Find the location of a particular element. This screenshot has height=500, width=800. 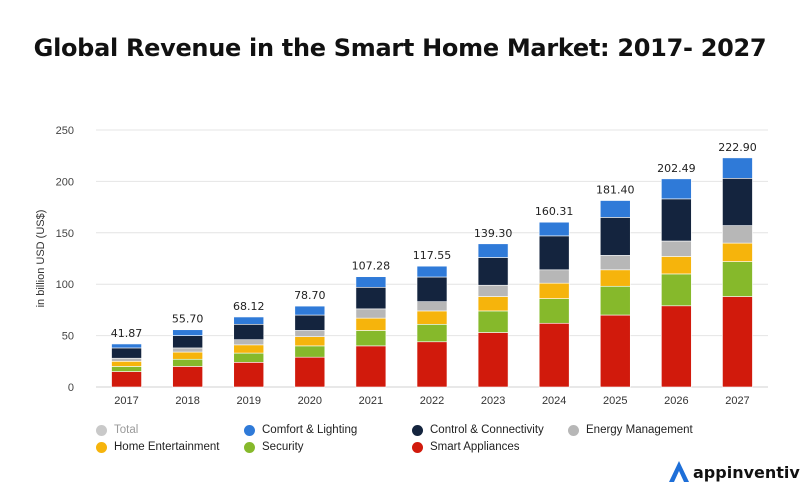

x-tick-label: 2024 is located at coordinates (554, 401).